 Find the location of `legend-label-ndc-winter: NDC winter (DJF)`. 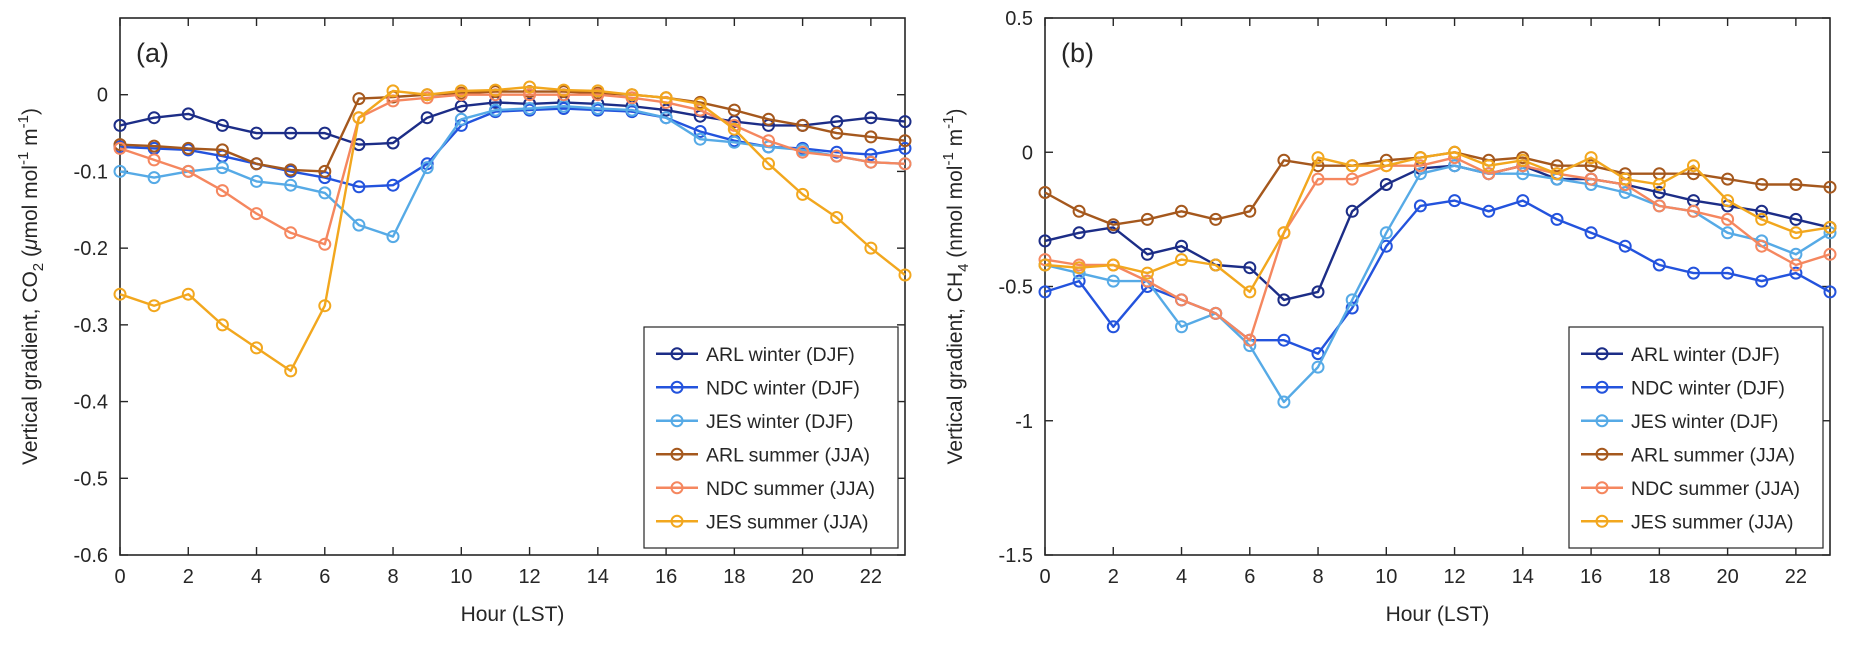

legend-label-ndc-winter: NDC winter (DJF) is located at coordinates (783, 388).